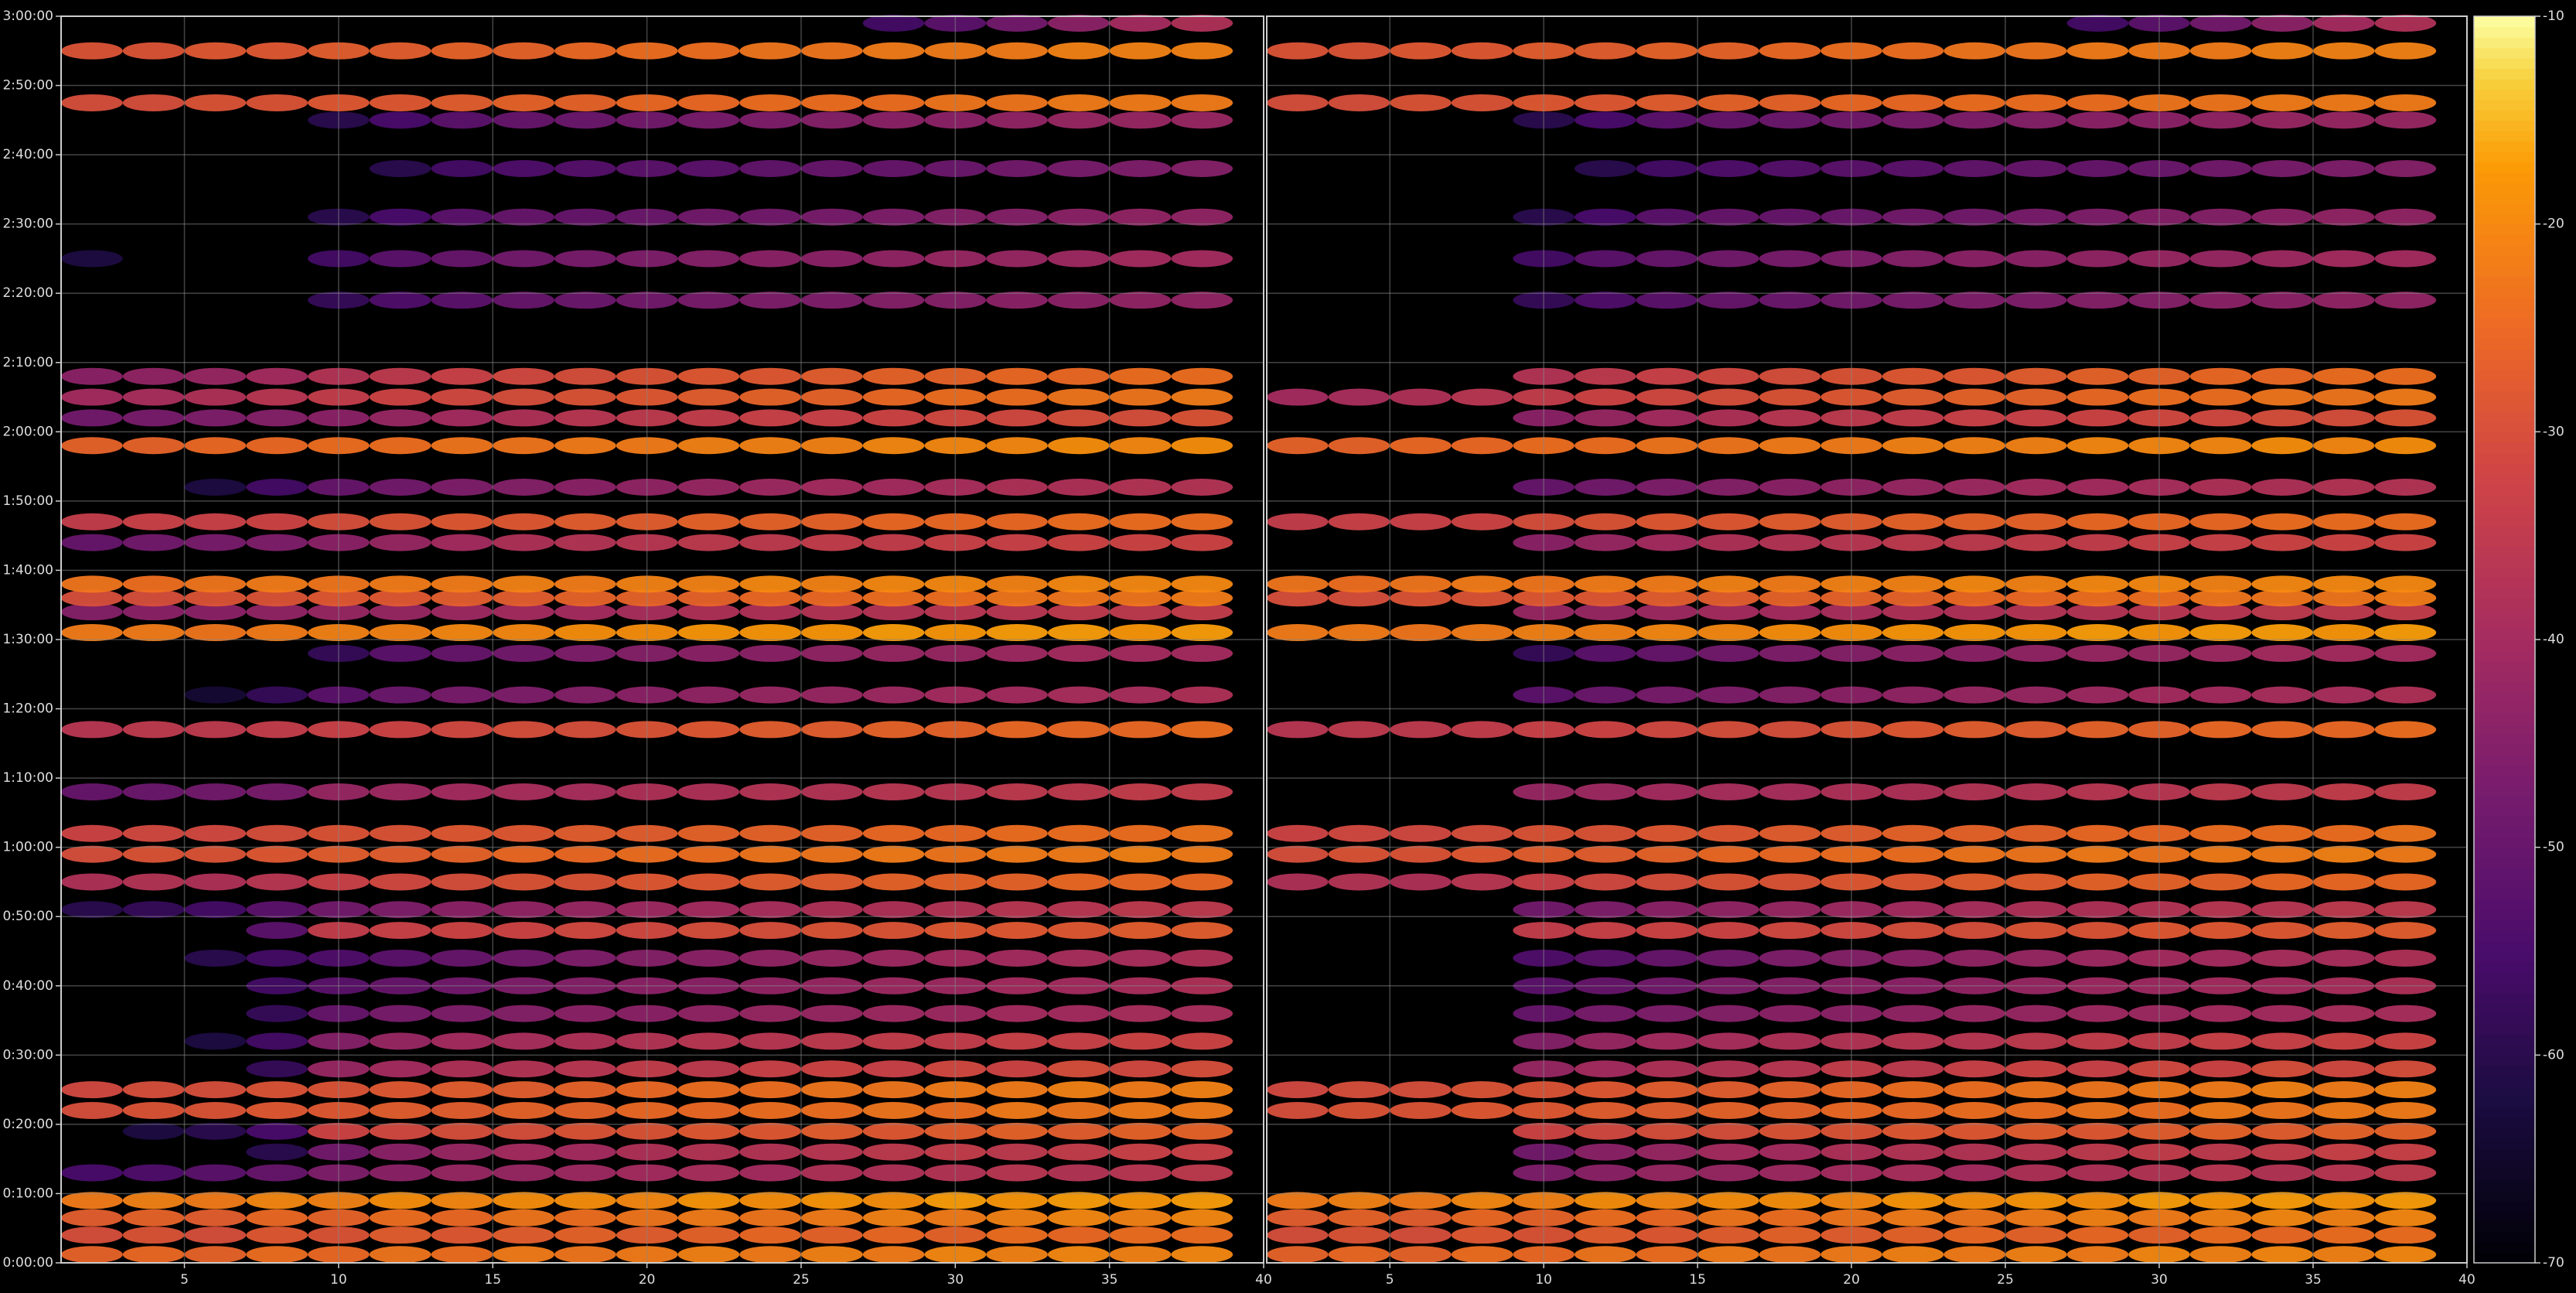  Describe the element at coordinates (28, 1124) in the screenshot. I see `y-tick-label: 0:20:00` at that location.